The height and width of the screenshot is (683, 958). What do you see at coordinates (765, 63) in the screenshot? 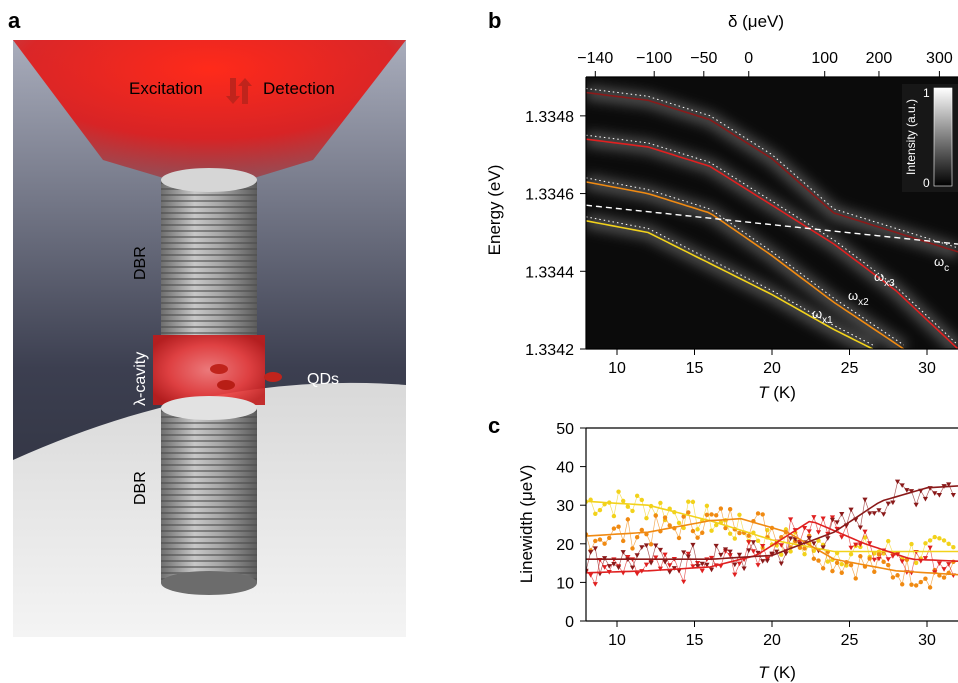
I see `panel-b-top-ticks: −140 −100 −50 0 100 200 300` at bounding box center [765, 63].